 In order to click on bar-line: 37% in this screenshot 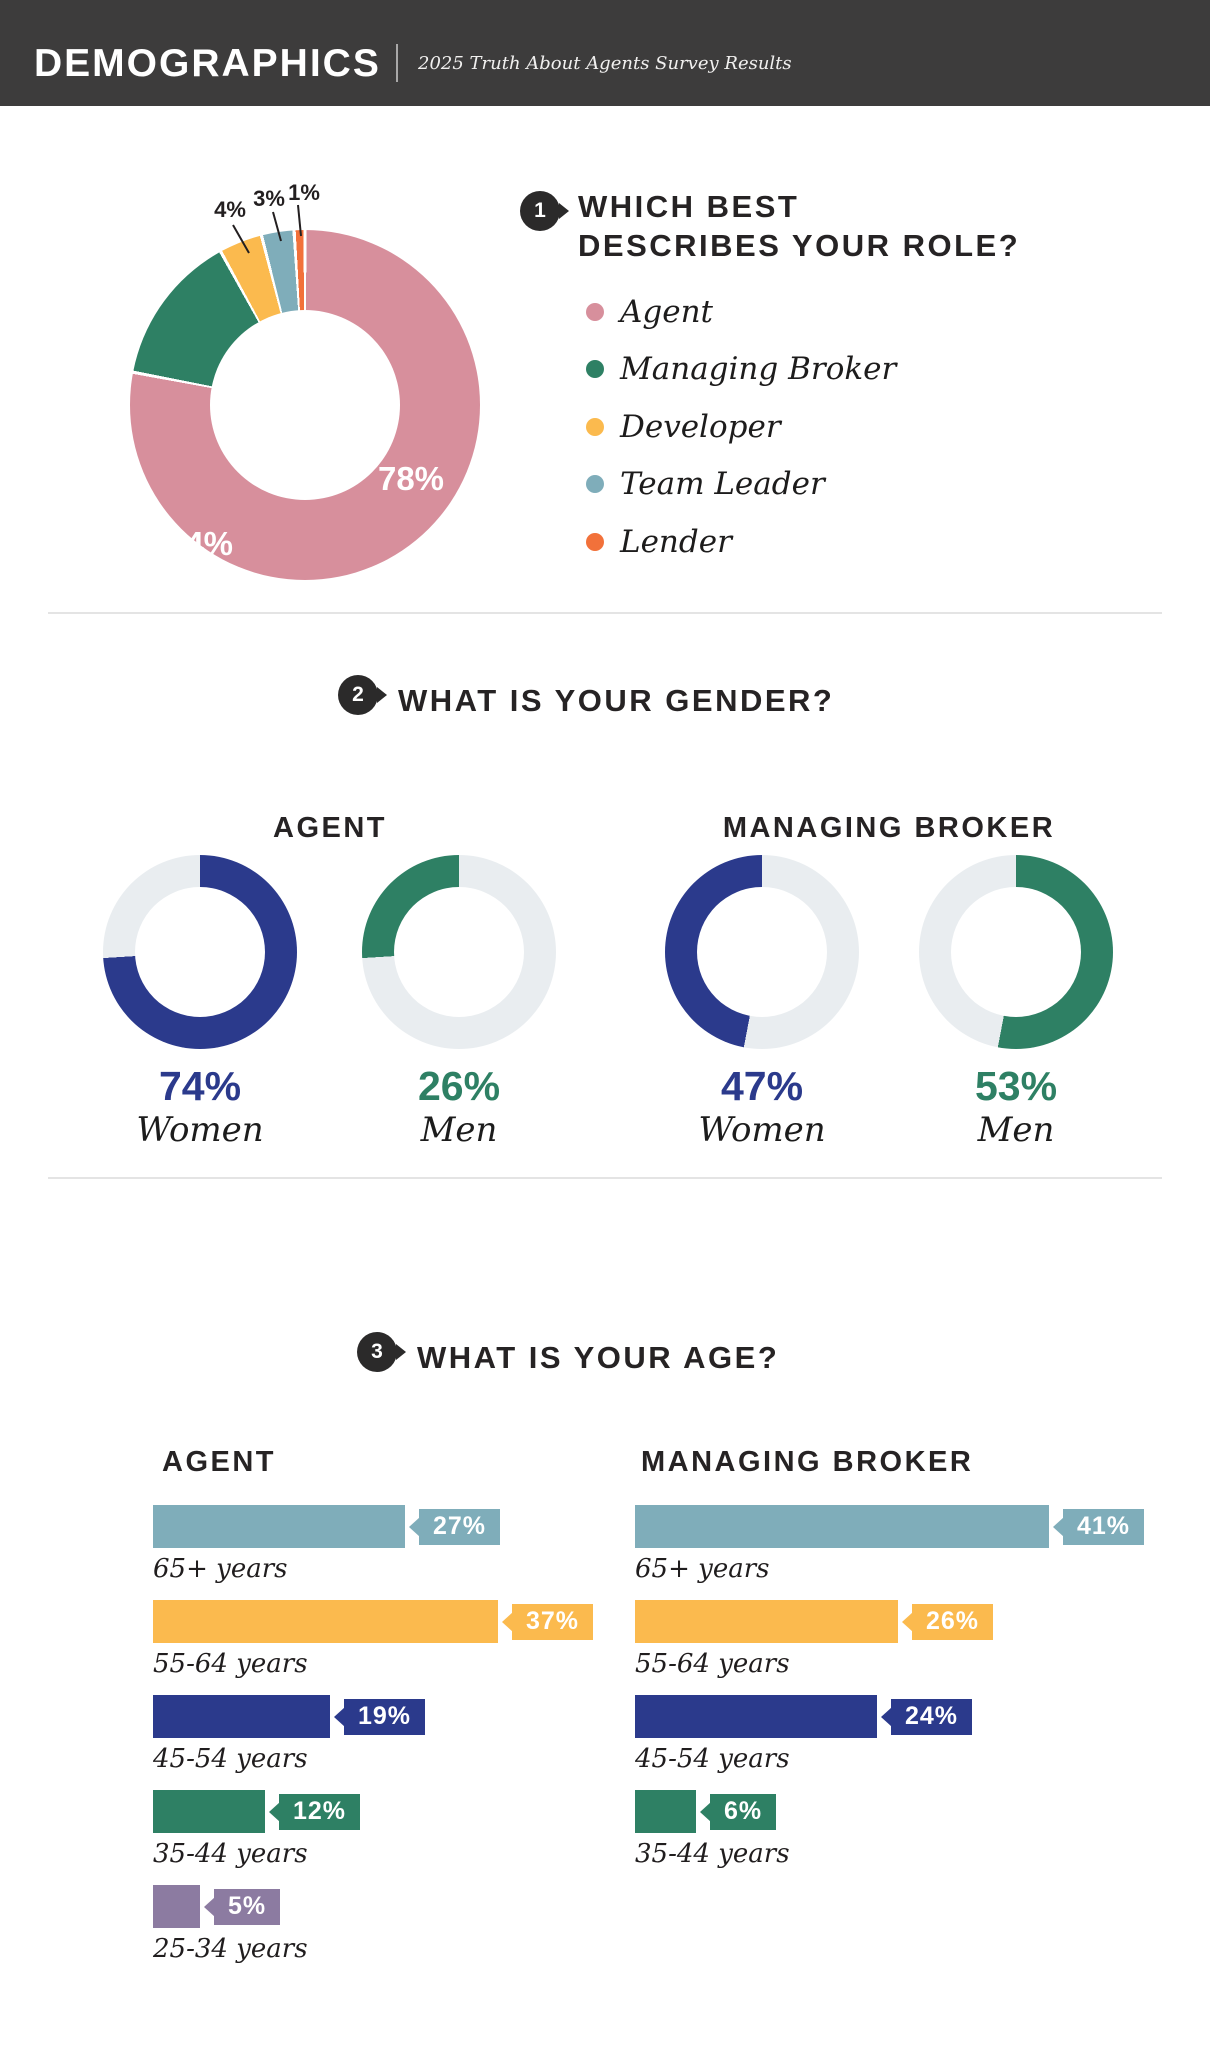, I will do `click(373, 1621)`.